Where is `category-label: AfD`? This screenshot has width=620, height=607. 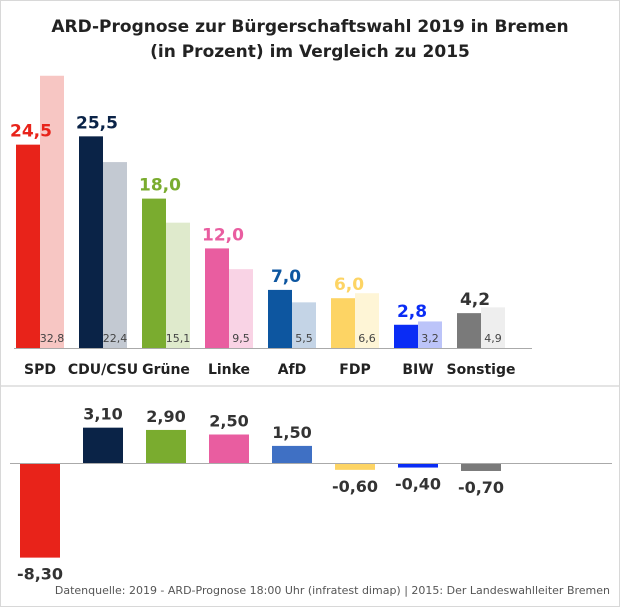
category-label: AfD is located at coordinates (292, 370).